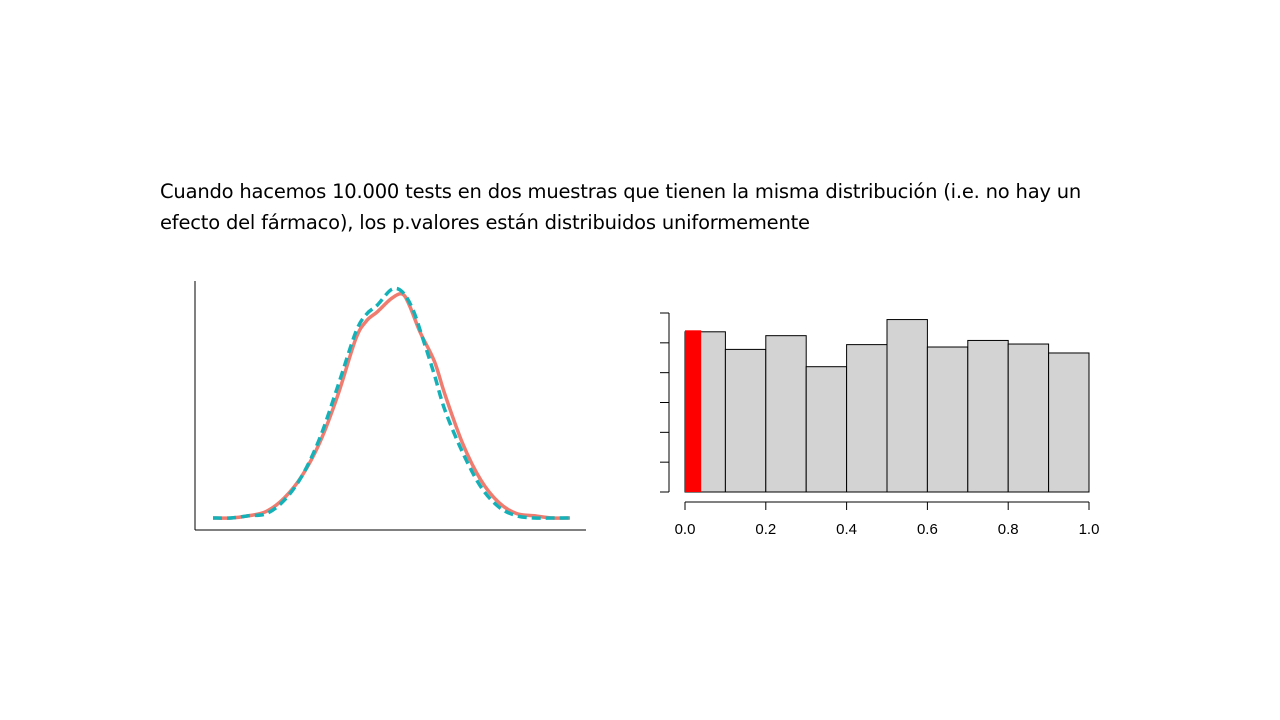  I want to click on histogram-x-tick-label: 0.4, so click(846, 529).